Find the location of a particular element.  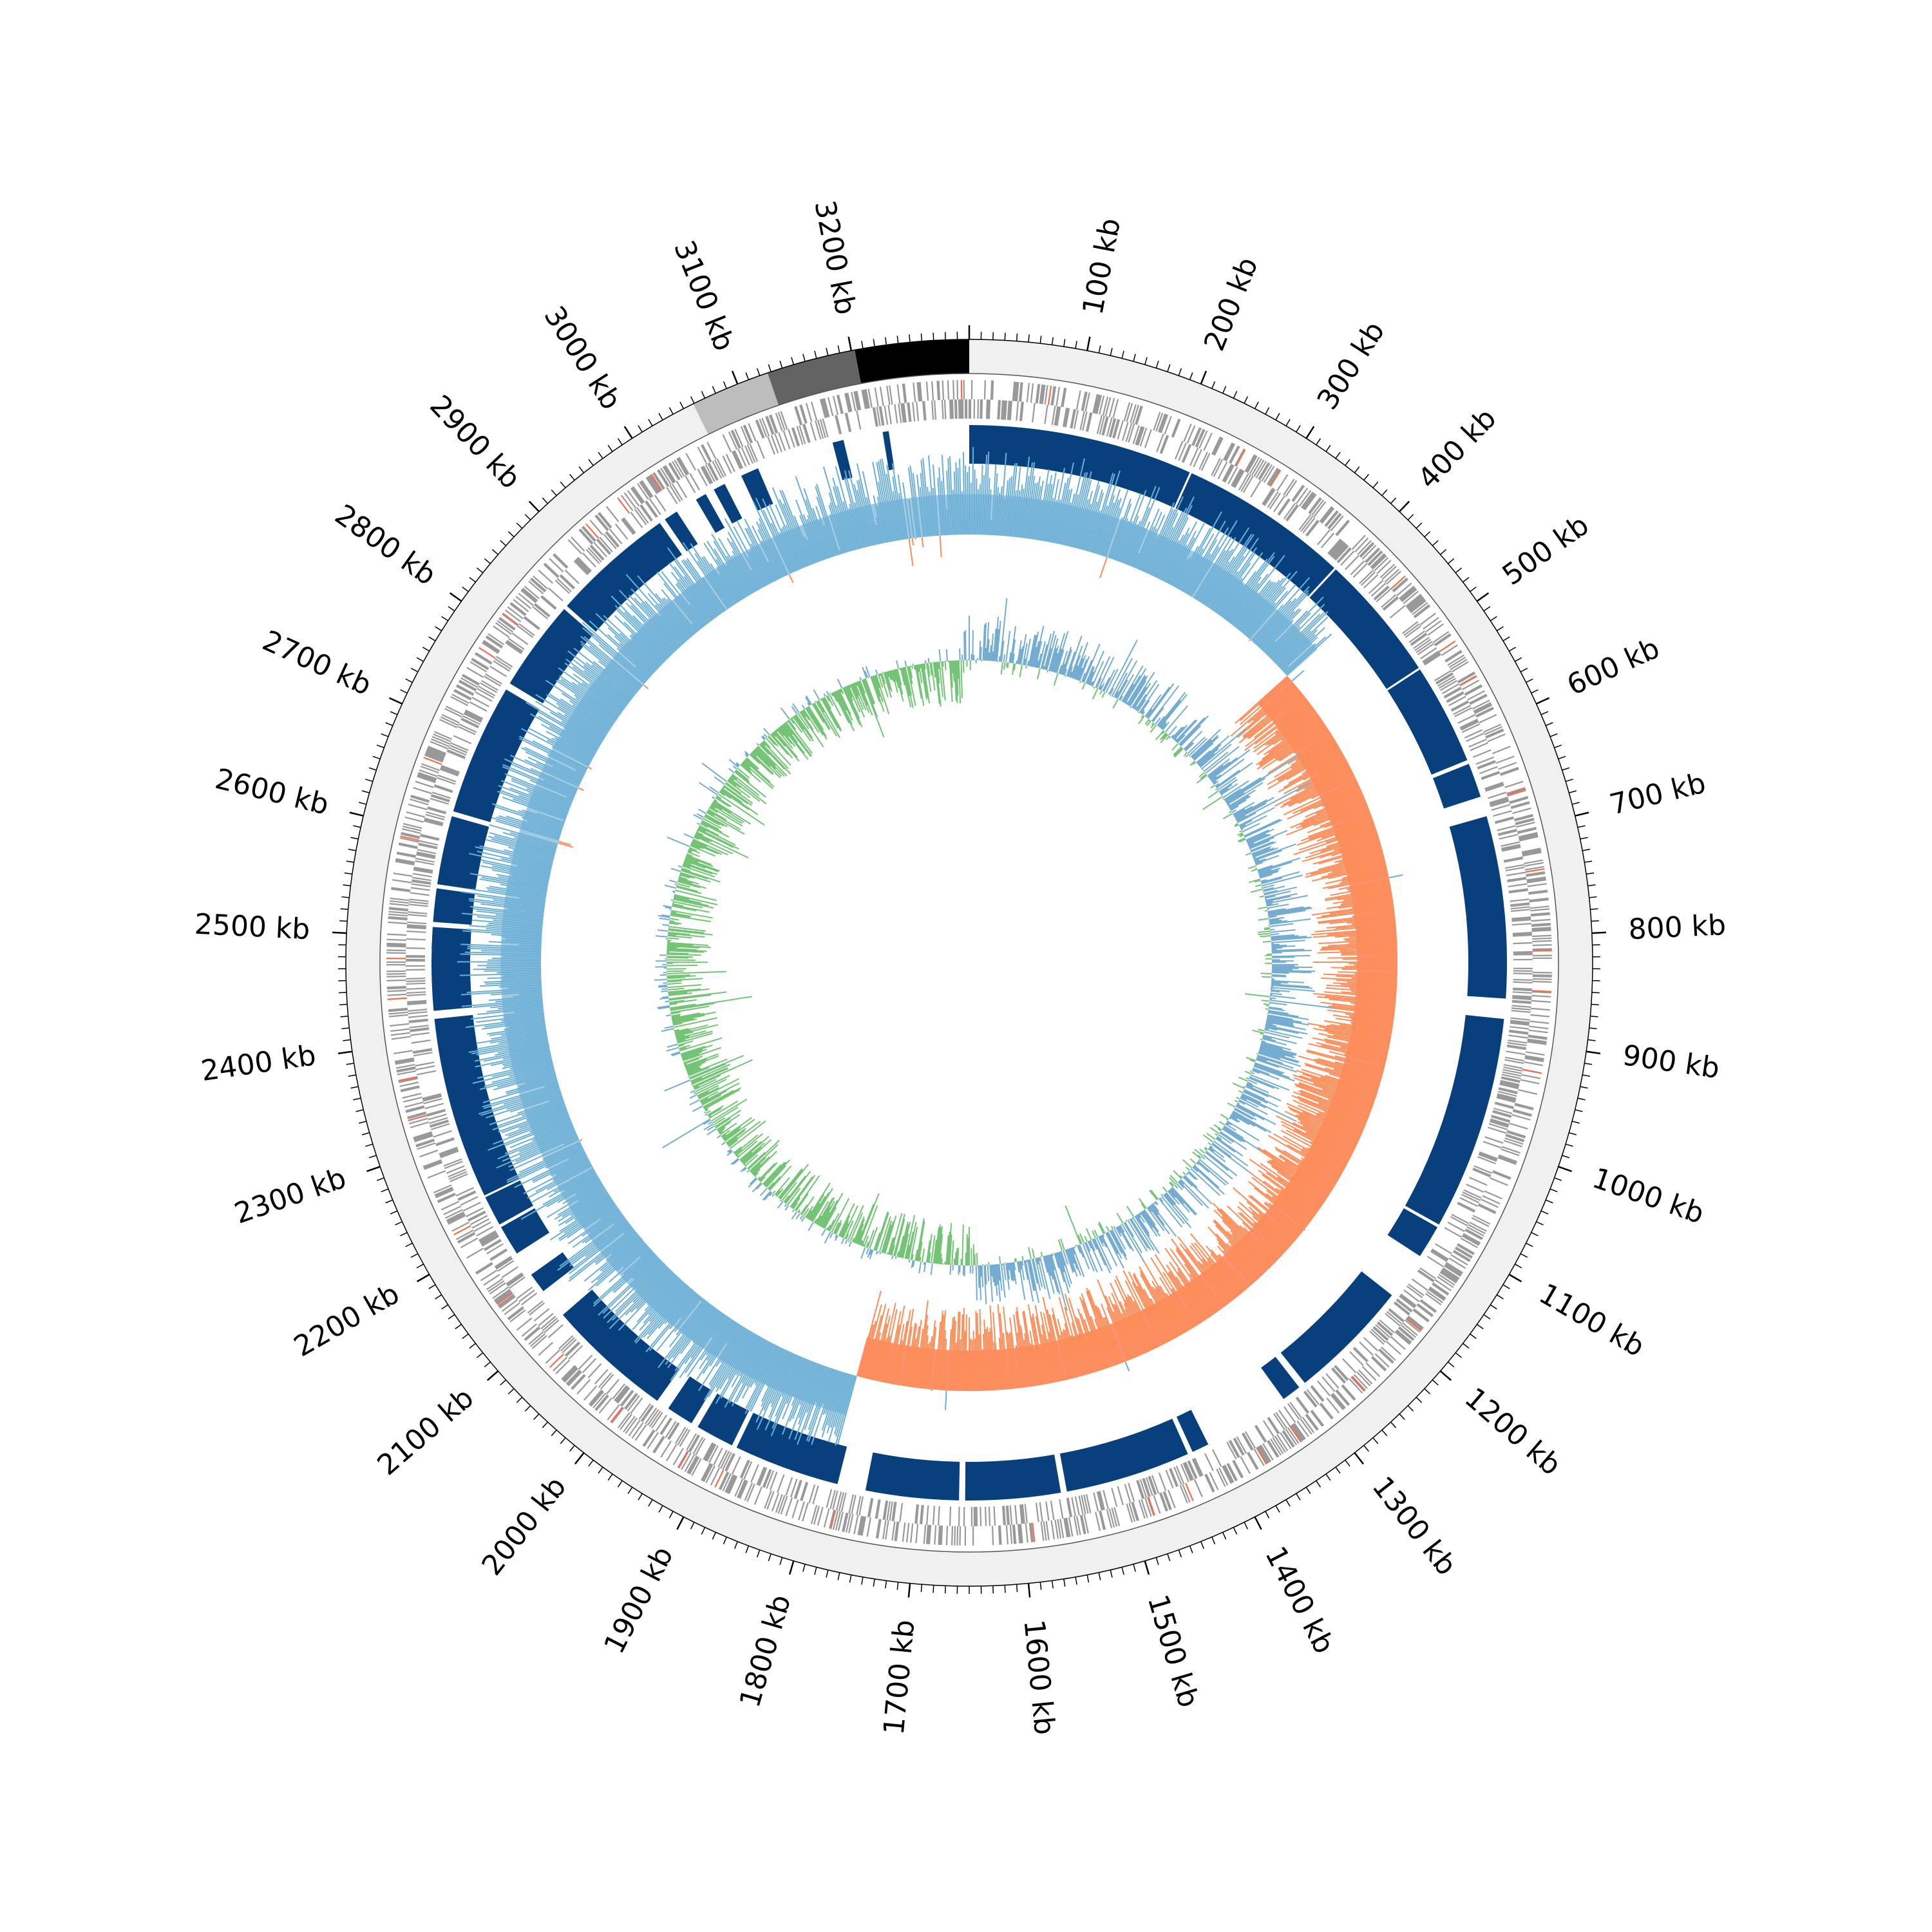

tick-label: 1000 kb is located at coordinates (1648, 1196).